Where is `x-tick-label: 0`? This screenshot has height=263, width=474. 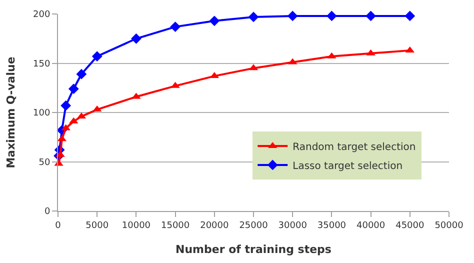 x-tick-label: 0 is located at coordinates (58, 225).